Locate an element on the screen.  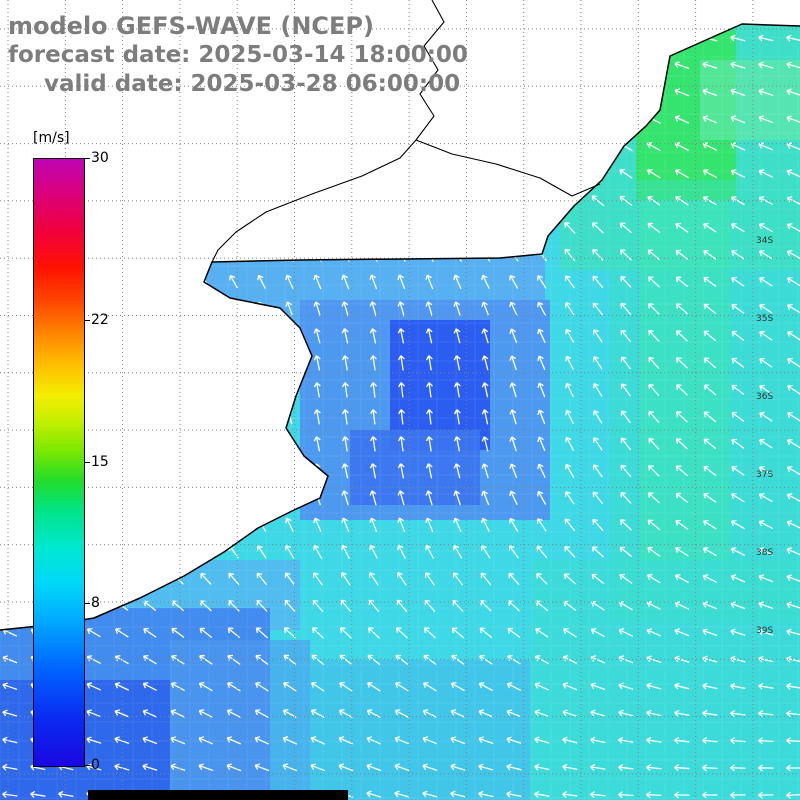
latitude-label: 35S is located at coordinates (764, 319).